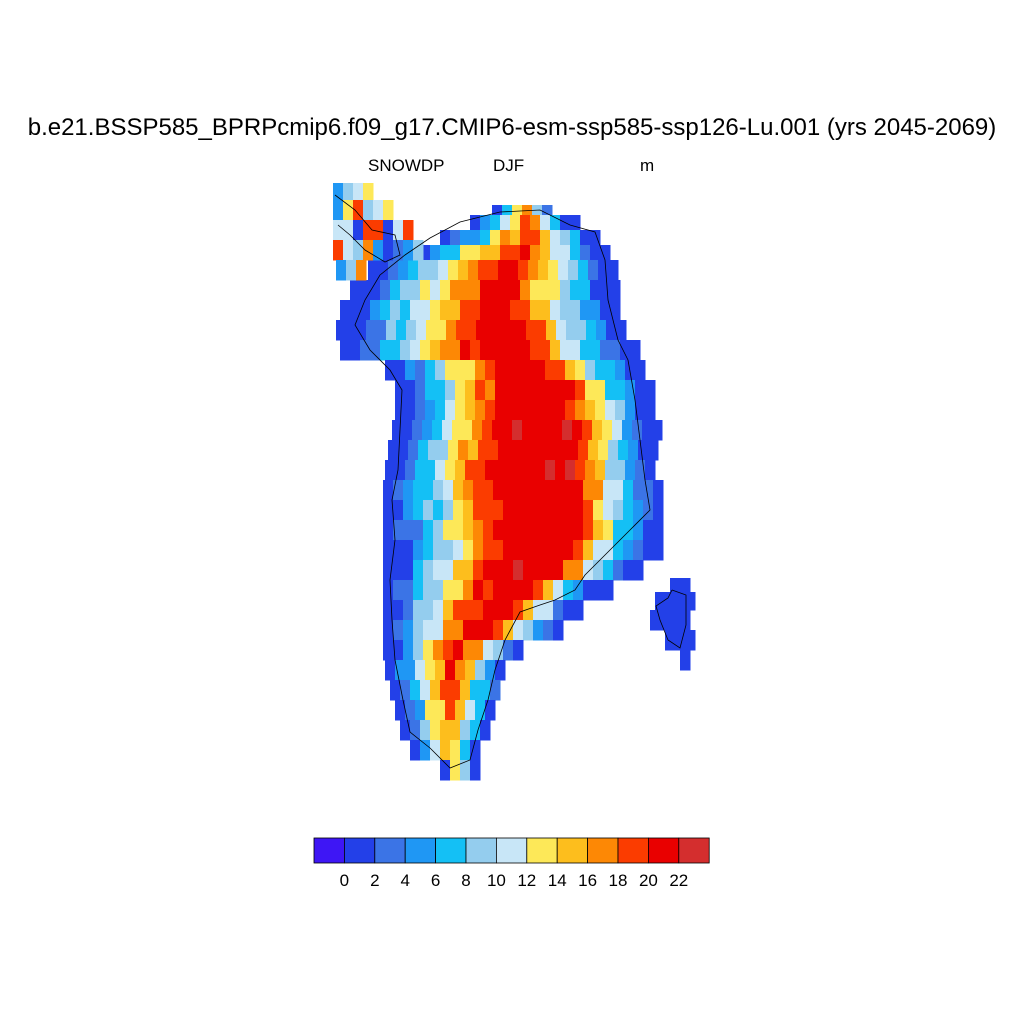 The image size is (1024, 1024). I want to click on coastline-path, so click(671, 619).